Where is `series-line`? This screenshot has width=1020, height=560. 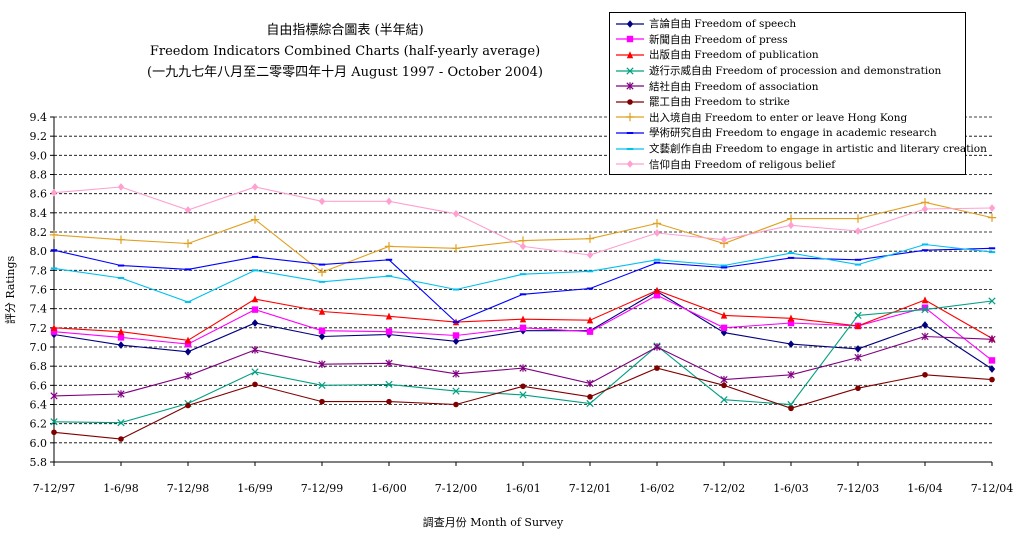 series-line is located at coordinates (523, 403).